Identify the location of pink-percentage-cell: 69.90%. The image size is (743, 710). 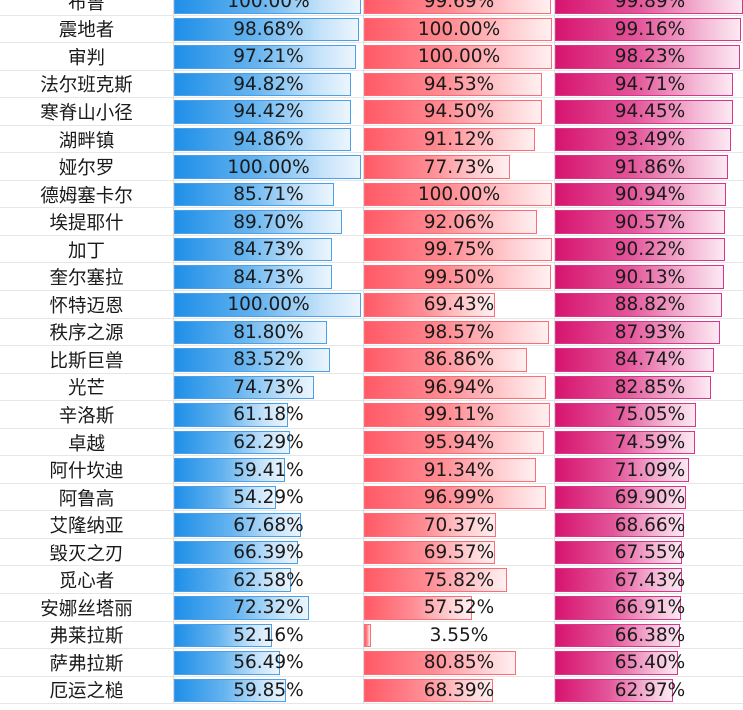
(649, 498).